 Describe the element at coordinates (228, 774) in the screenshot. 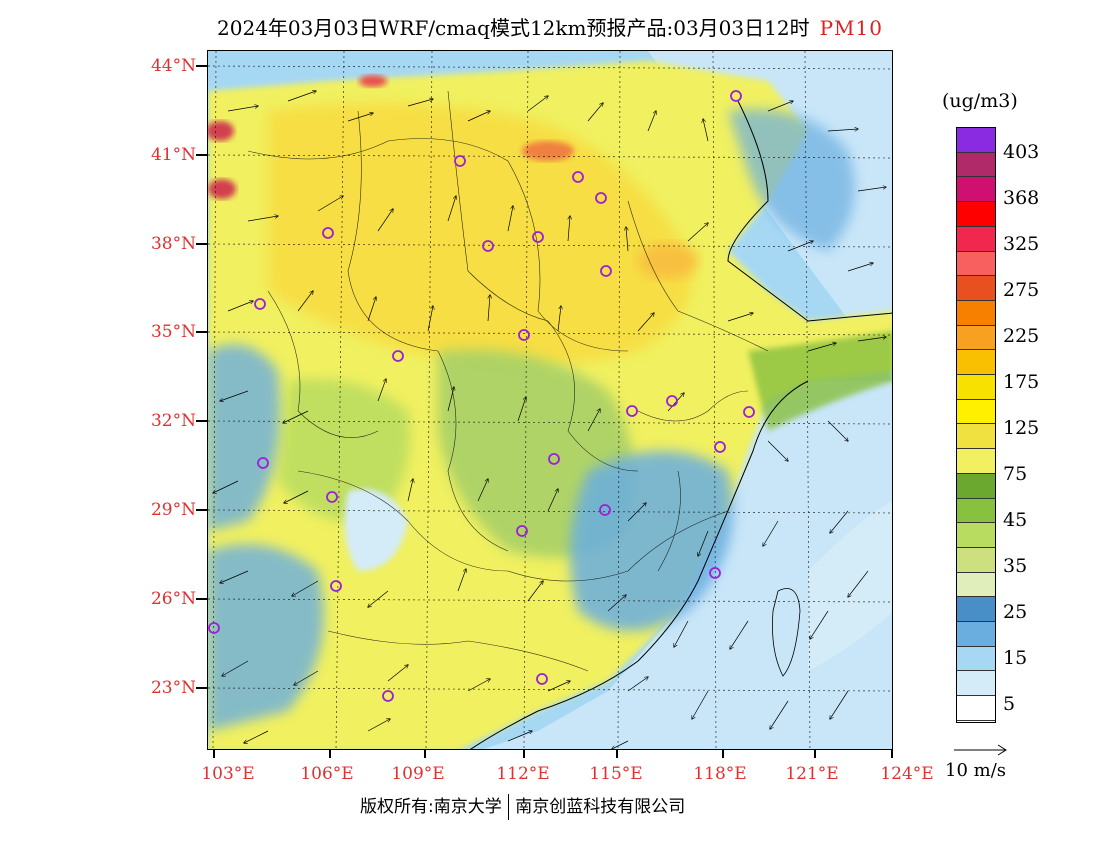

I see `lon-label-103e: 103°E` at that location.